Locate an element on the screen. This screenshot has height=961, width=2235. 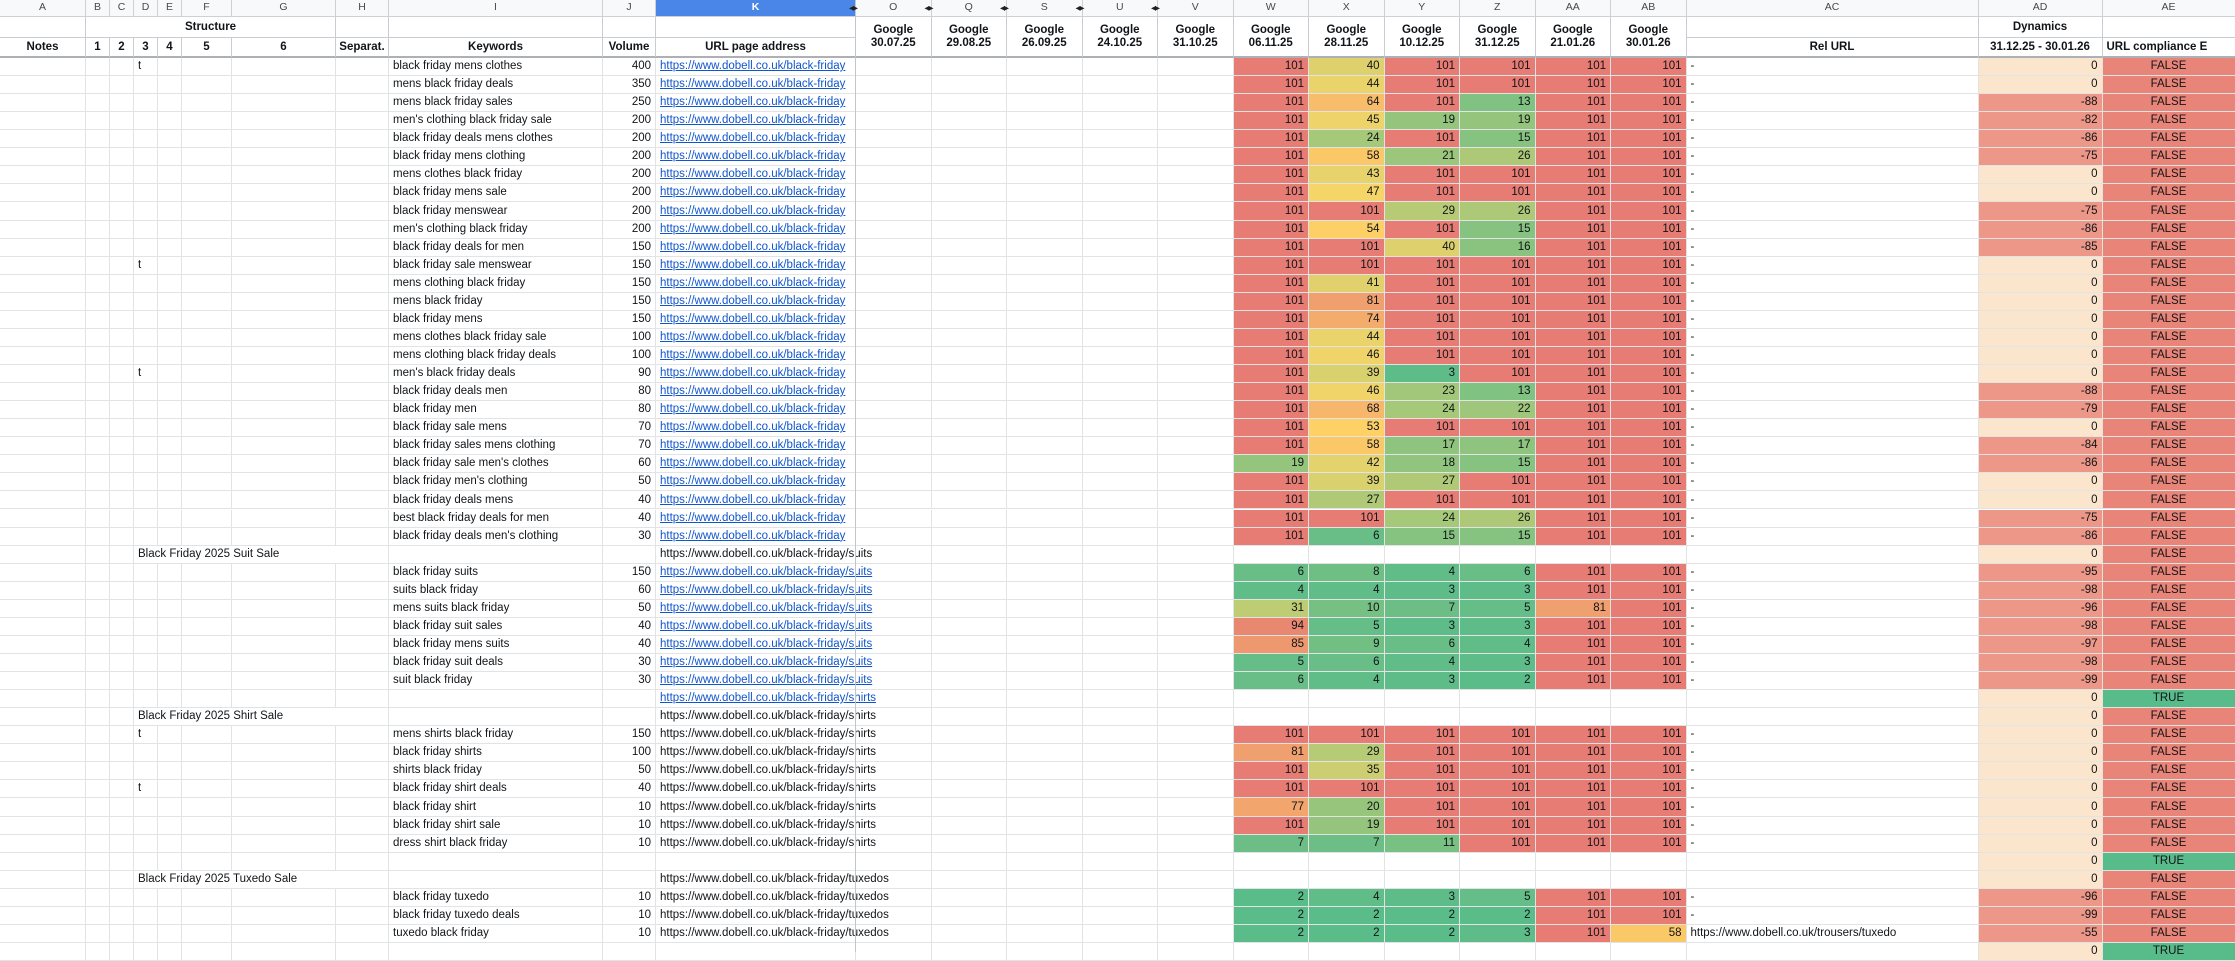
column-header-Q: Q is located at coordinates (970, 8).